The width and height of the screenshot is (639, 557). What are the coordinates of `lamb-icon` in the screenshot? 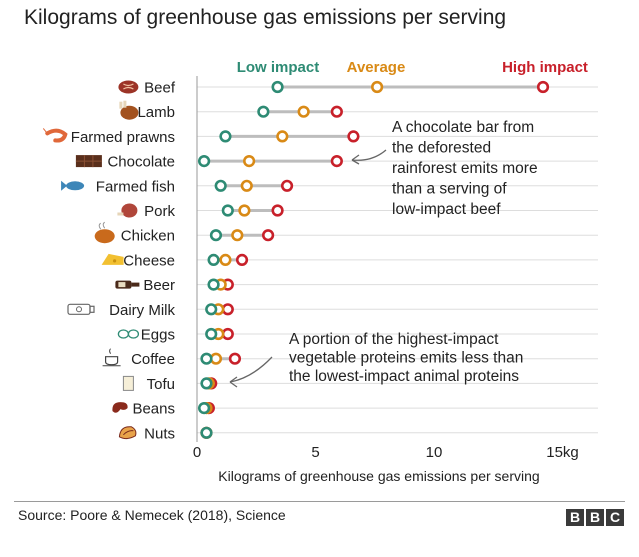 It's located at (129, 110).